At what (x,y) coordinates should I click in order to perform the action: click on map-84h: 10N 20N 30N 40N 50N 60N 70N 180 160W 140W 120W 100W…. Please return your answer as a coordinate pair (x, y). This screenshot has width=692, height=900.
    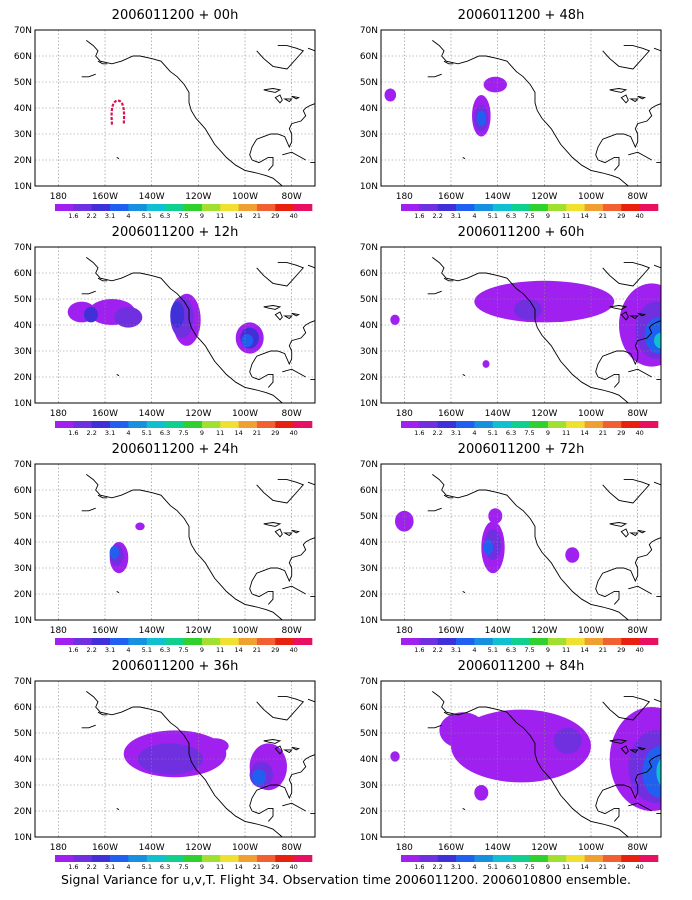
    Looking at the image, I should click on (511, 773).